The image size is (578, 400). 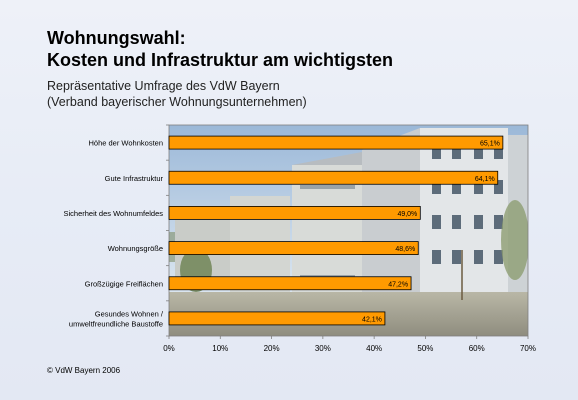 I want to click on category-label-3: Sicherheit des Wohnumfeldes, so click(x=114, y=213).